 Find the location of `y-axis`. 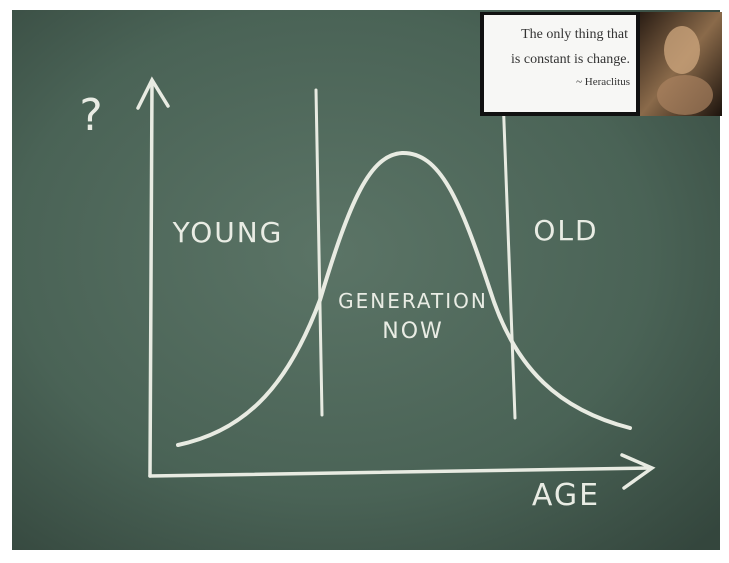

y-axis is located at coordinates (151, 279).